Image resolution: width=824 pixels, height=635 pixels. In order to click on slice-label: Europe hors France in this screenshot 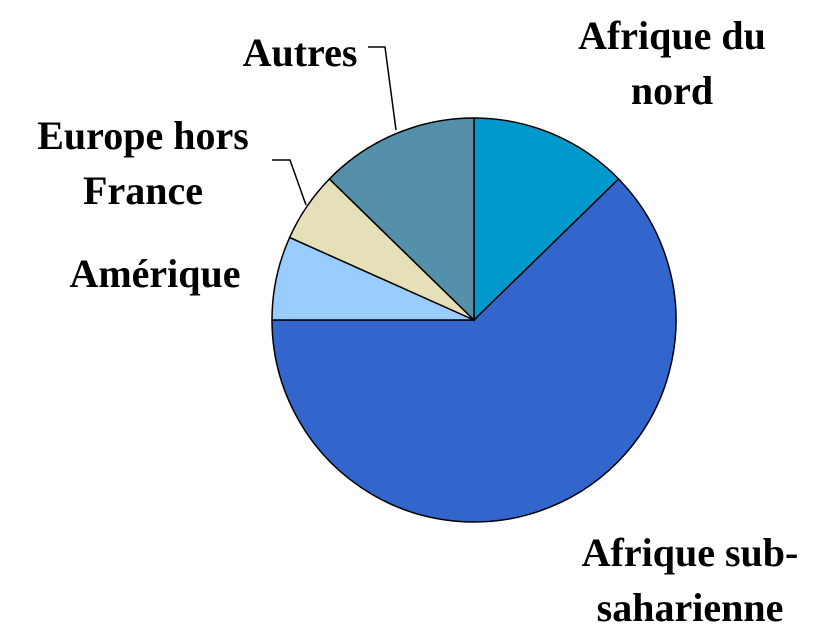, I will do `click(143, 163)`.